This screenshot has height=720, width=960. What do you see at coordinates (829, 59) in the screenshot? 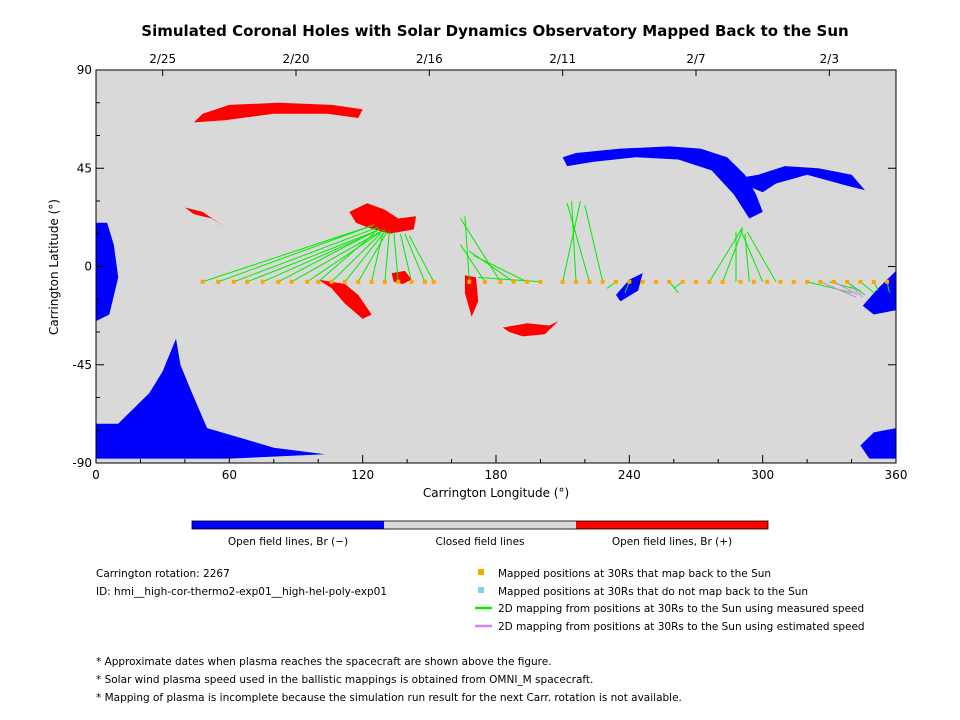
I see `top-tick-label-5: 2/3` at bounding box center [829, 59].